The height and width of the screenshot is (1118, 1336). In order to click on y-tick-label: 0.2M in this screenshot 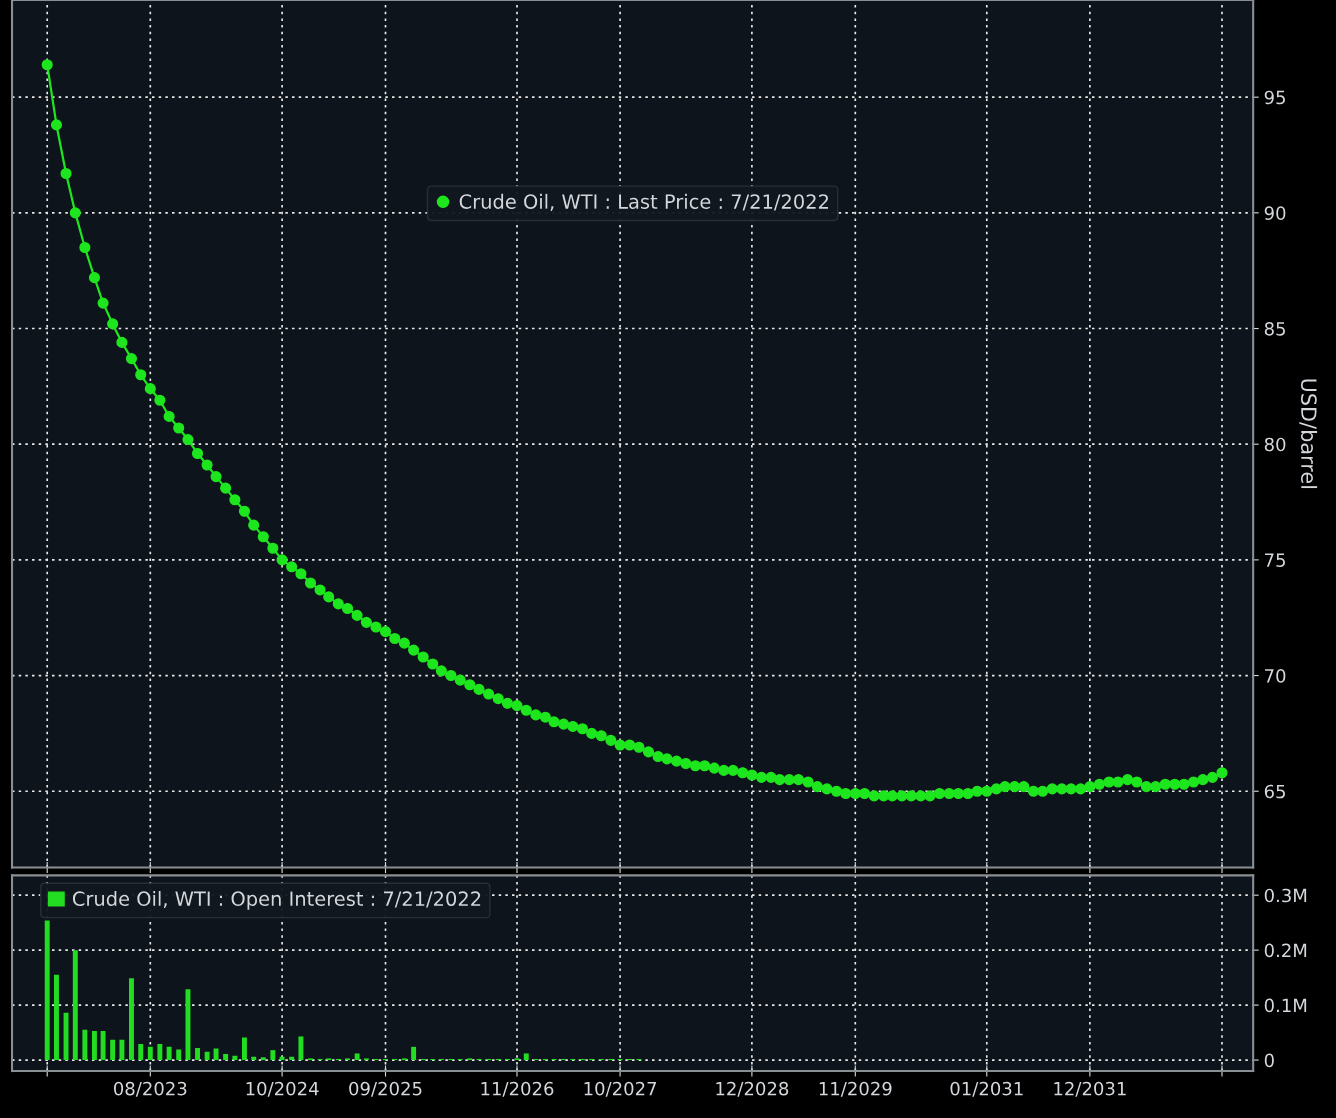, I will do `click(1285, 950)`.